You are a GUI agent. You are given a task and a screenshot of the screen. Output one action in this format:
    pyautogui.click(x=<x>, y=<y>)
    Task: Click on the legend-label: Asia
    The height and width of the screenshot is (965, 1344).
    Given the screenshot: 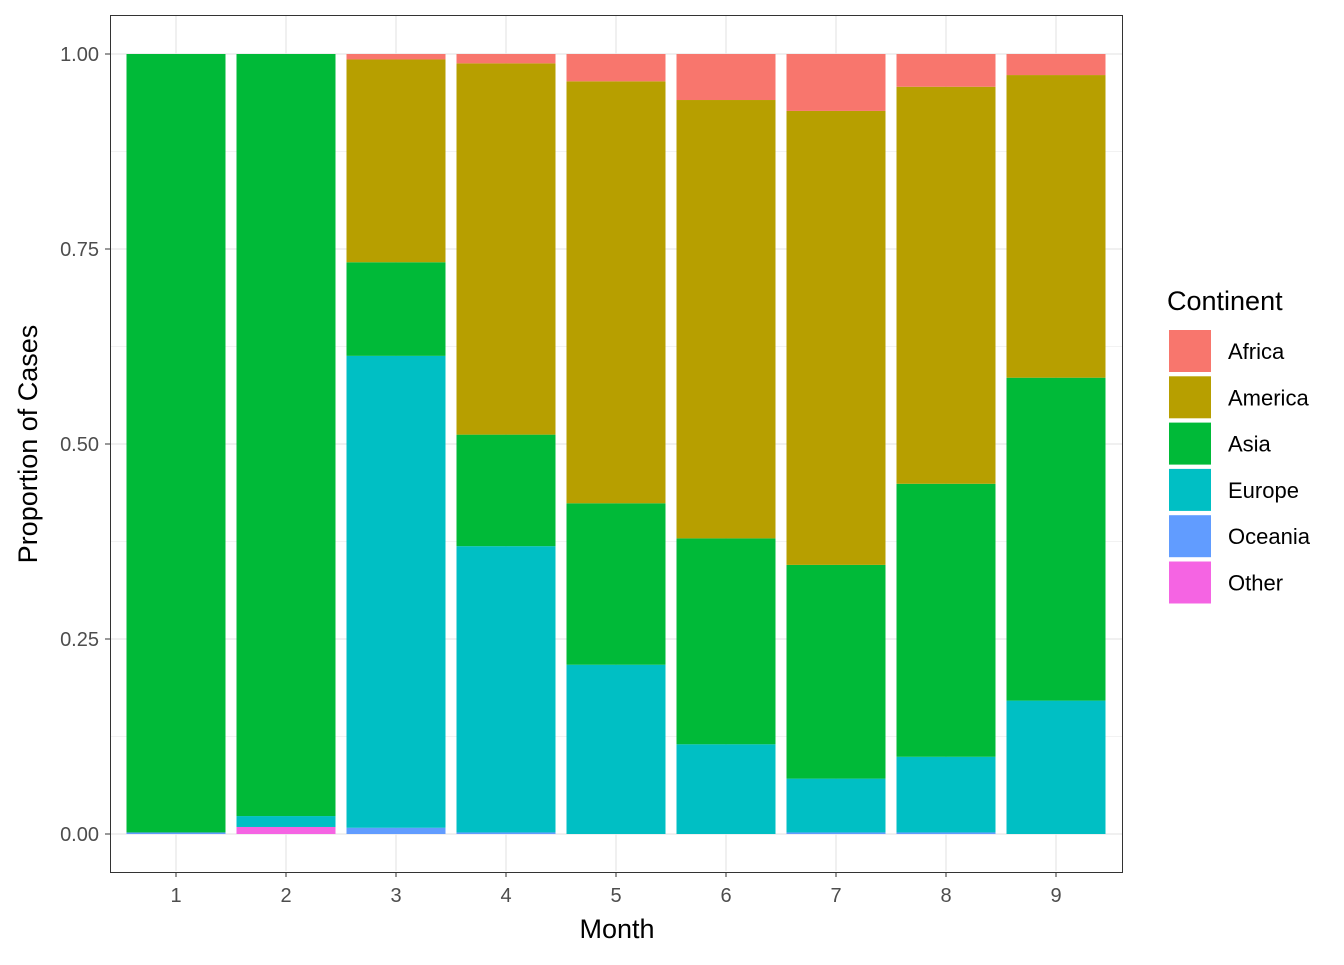 What is the action you would take?
    pyautogui.click(x=1250, y=444)
    